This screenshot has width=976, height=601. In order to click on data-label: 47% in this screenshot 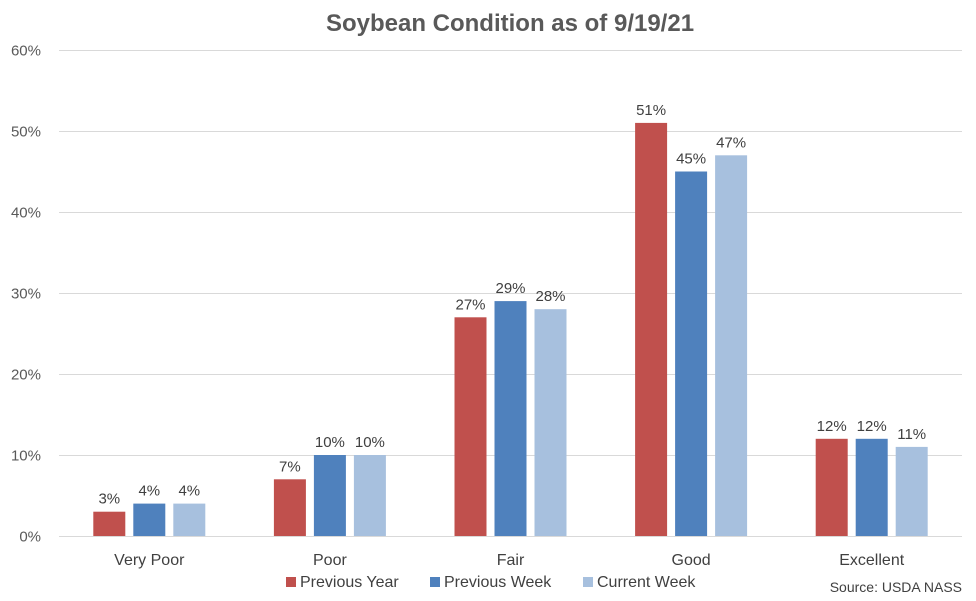, I will do `click(731, 142)`.